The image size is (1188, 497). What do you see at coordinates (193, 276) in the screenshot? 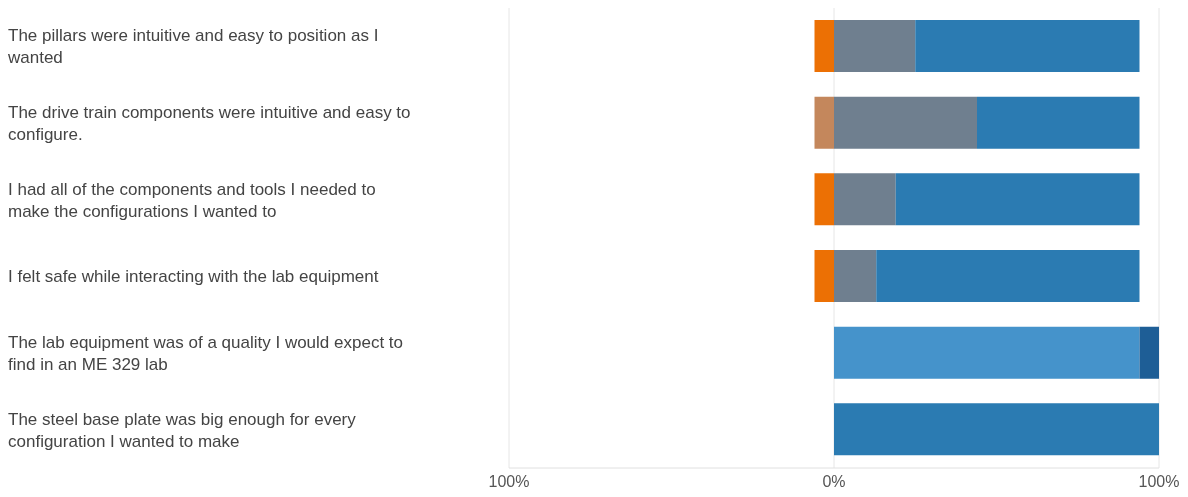
I see `y-tick-label: I felt safe while interacting with the lab equipment` at bounding box center [193, 276].